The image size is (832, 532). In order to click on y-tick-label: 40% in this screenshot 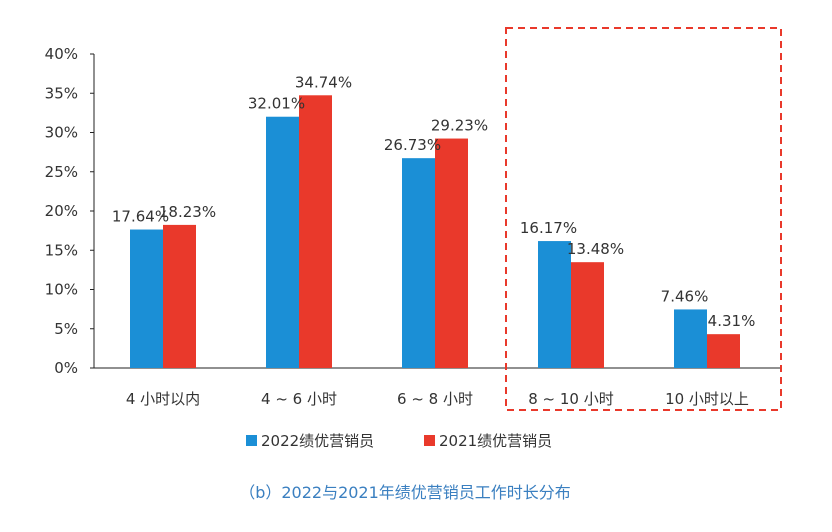, I will do `click(61, 54)`.